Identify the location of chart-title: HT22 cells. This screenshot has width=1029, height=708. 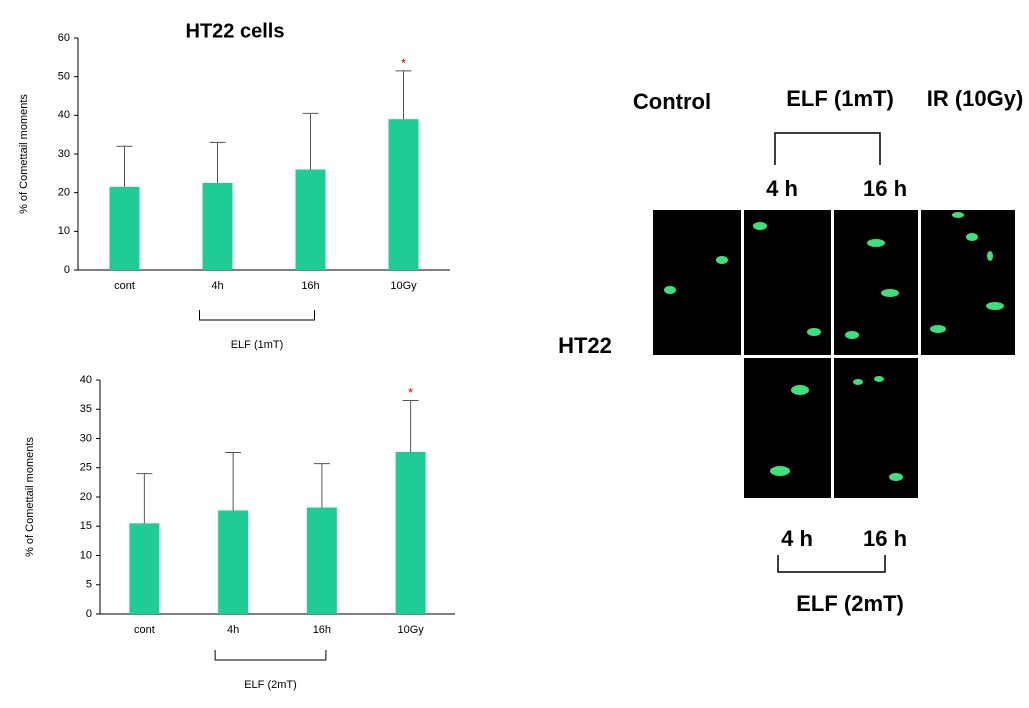
(235, 31).